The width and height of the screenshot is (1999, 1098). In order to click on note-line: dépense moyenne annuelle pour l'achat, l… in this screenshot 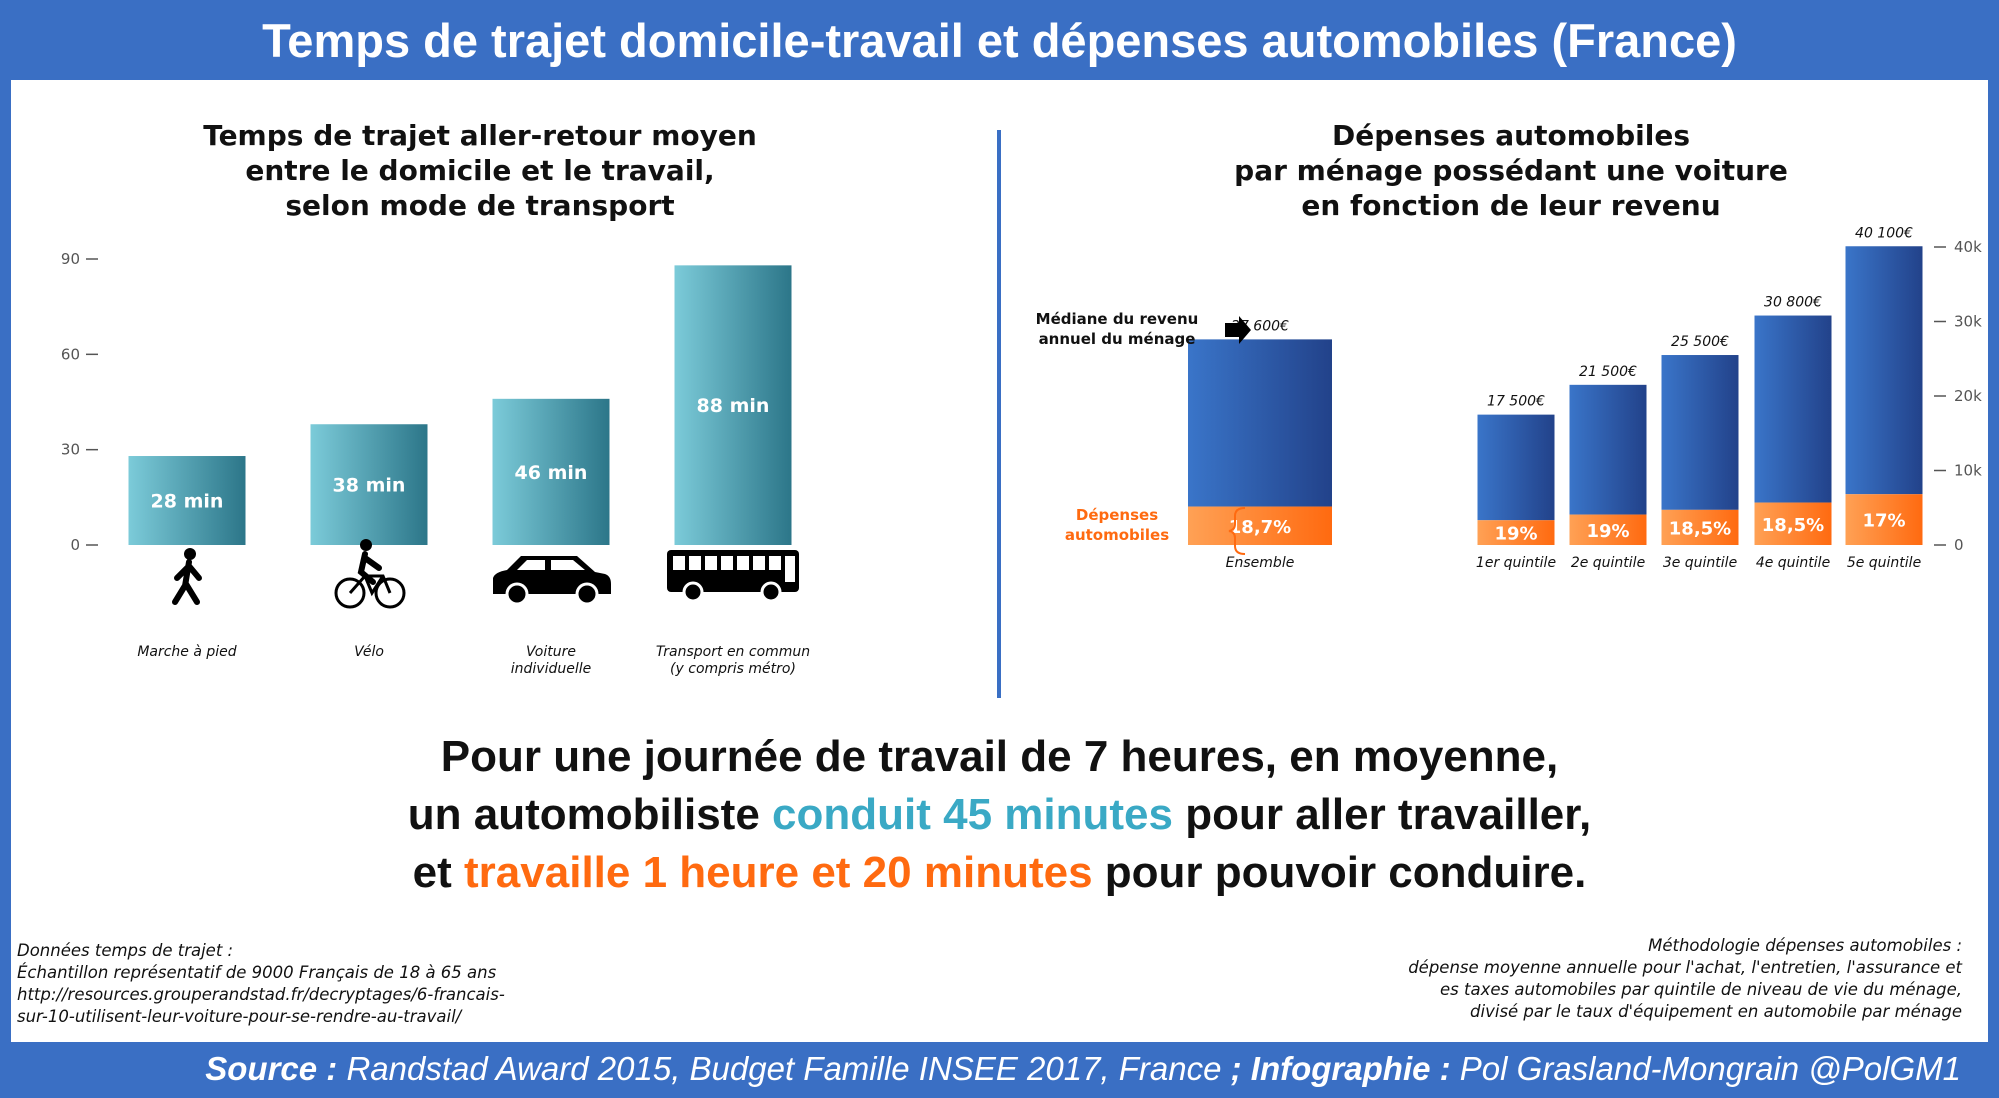, I will do `click(1685, 967)`.